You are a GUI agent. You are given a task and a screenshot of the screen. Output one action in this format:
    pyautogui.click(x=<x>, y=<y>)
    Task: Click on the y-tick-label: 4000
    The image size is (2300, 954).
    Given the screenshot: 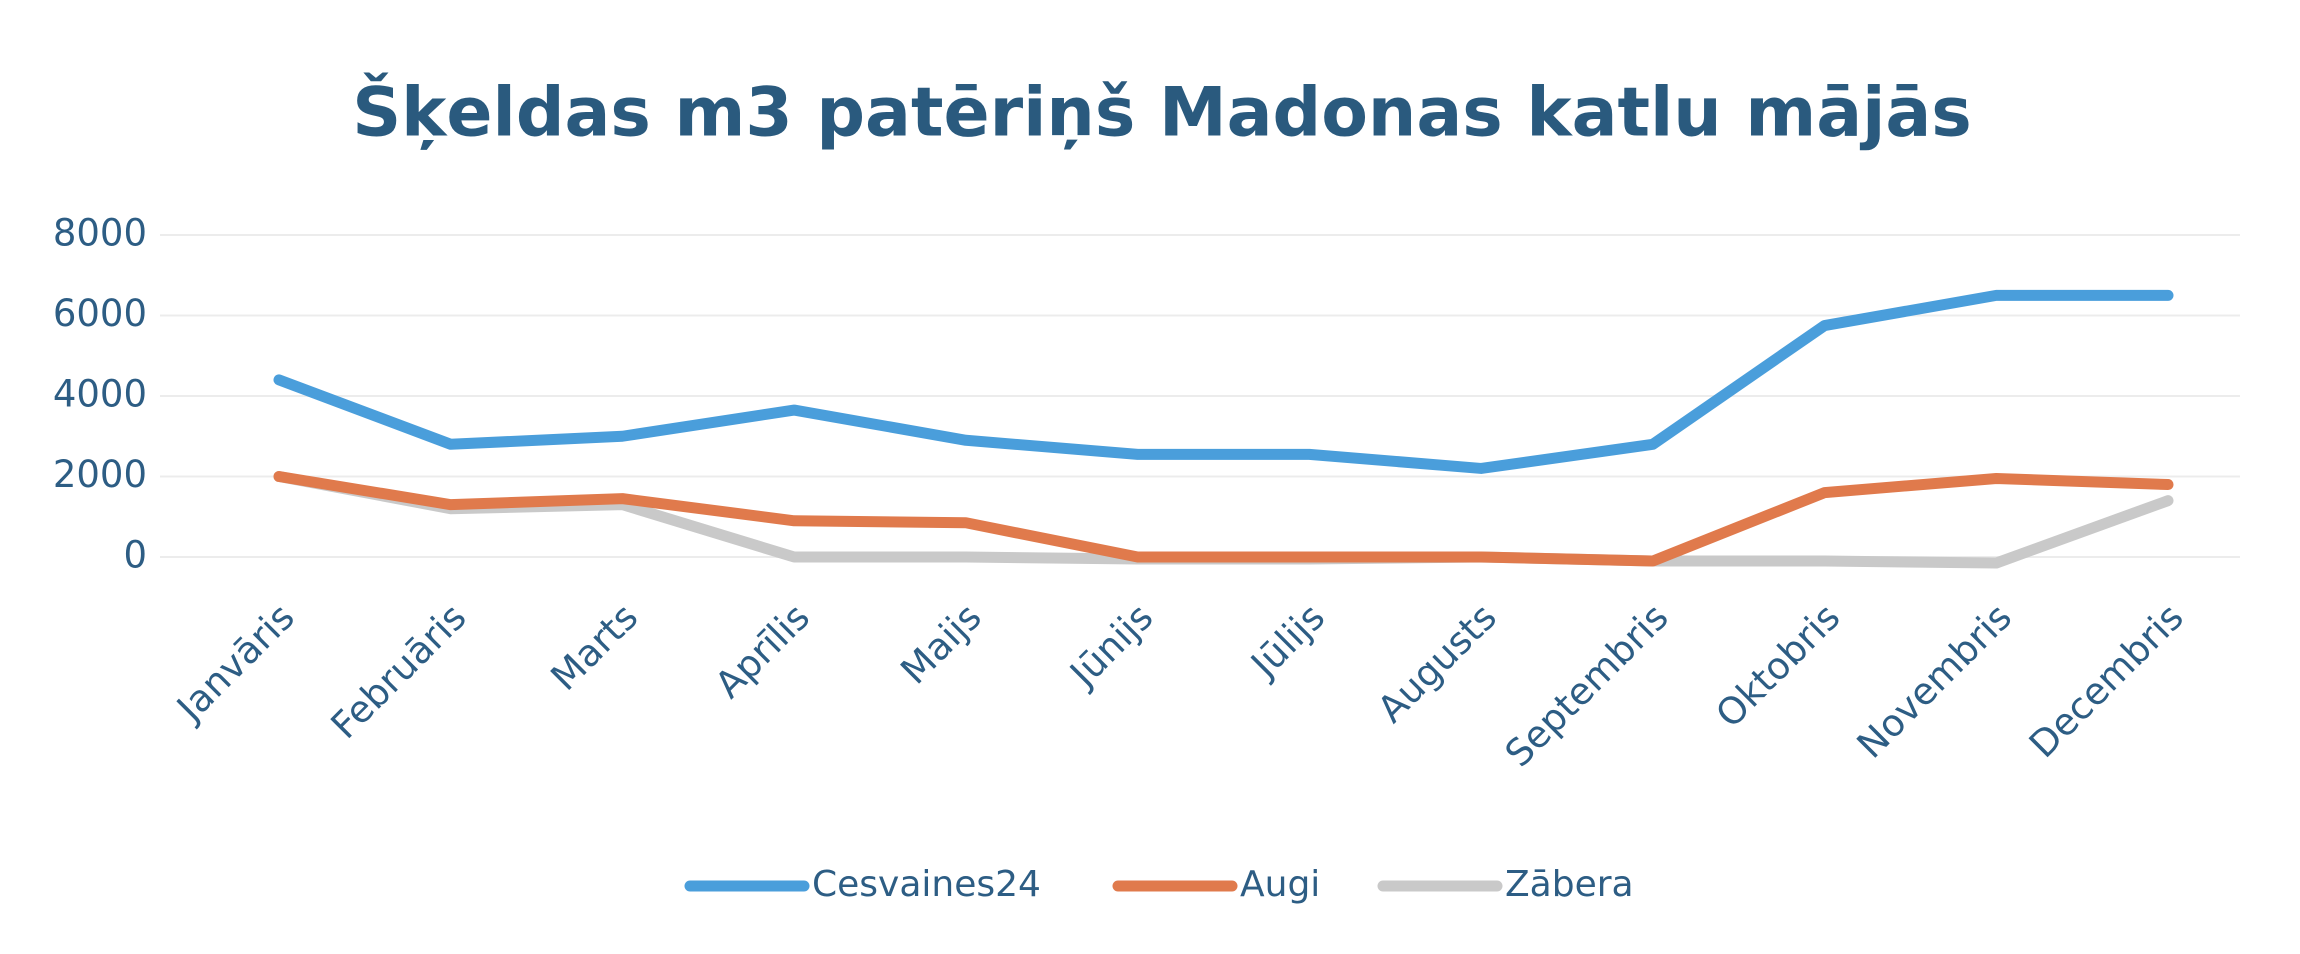 What is the action you would take?
    pyautogui.click(x=100, y=394)
    